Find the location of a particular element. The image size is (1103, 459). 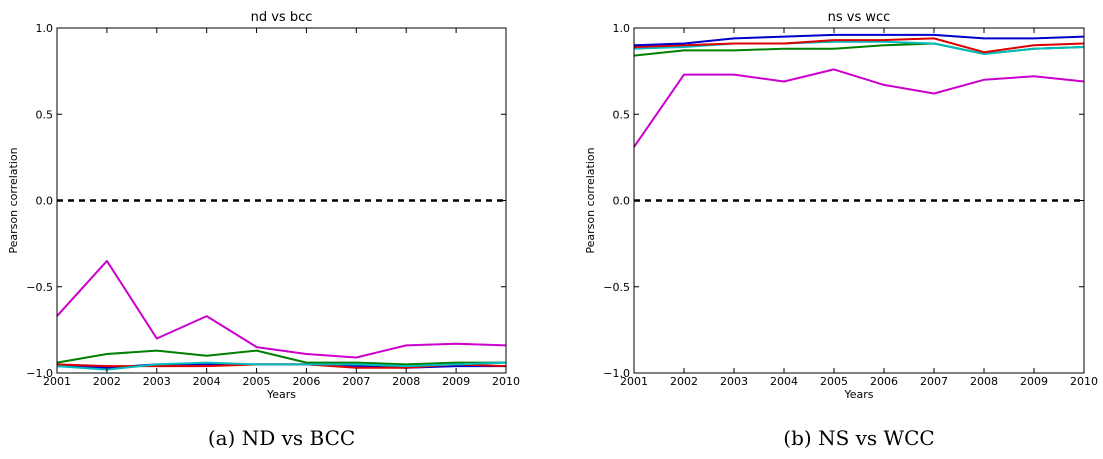

chart-title: ns vs wcc is located at coordinates (859, 17).